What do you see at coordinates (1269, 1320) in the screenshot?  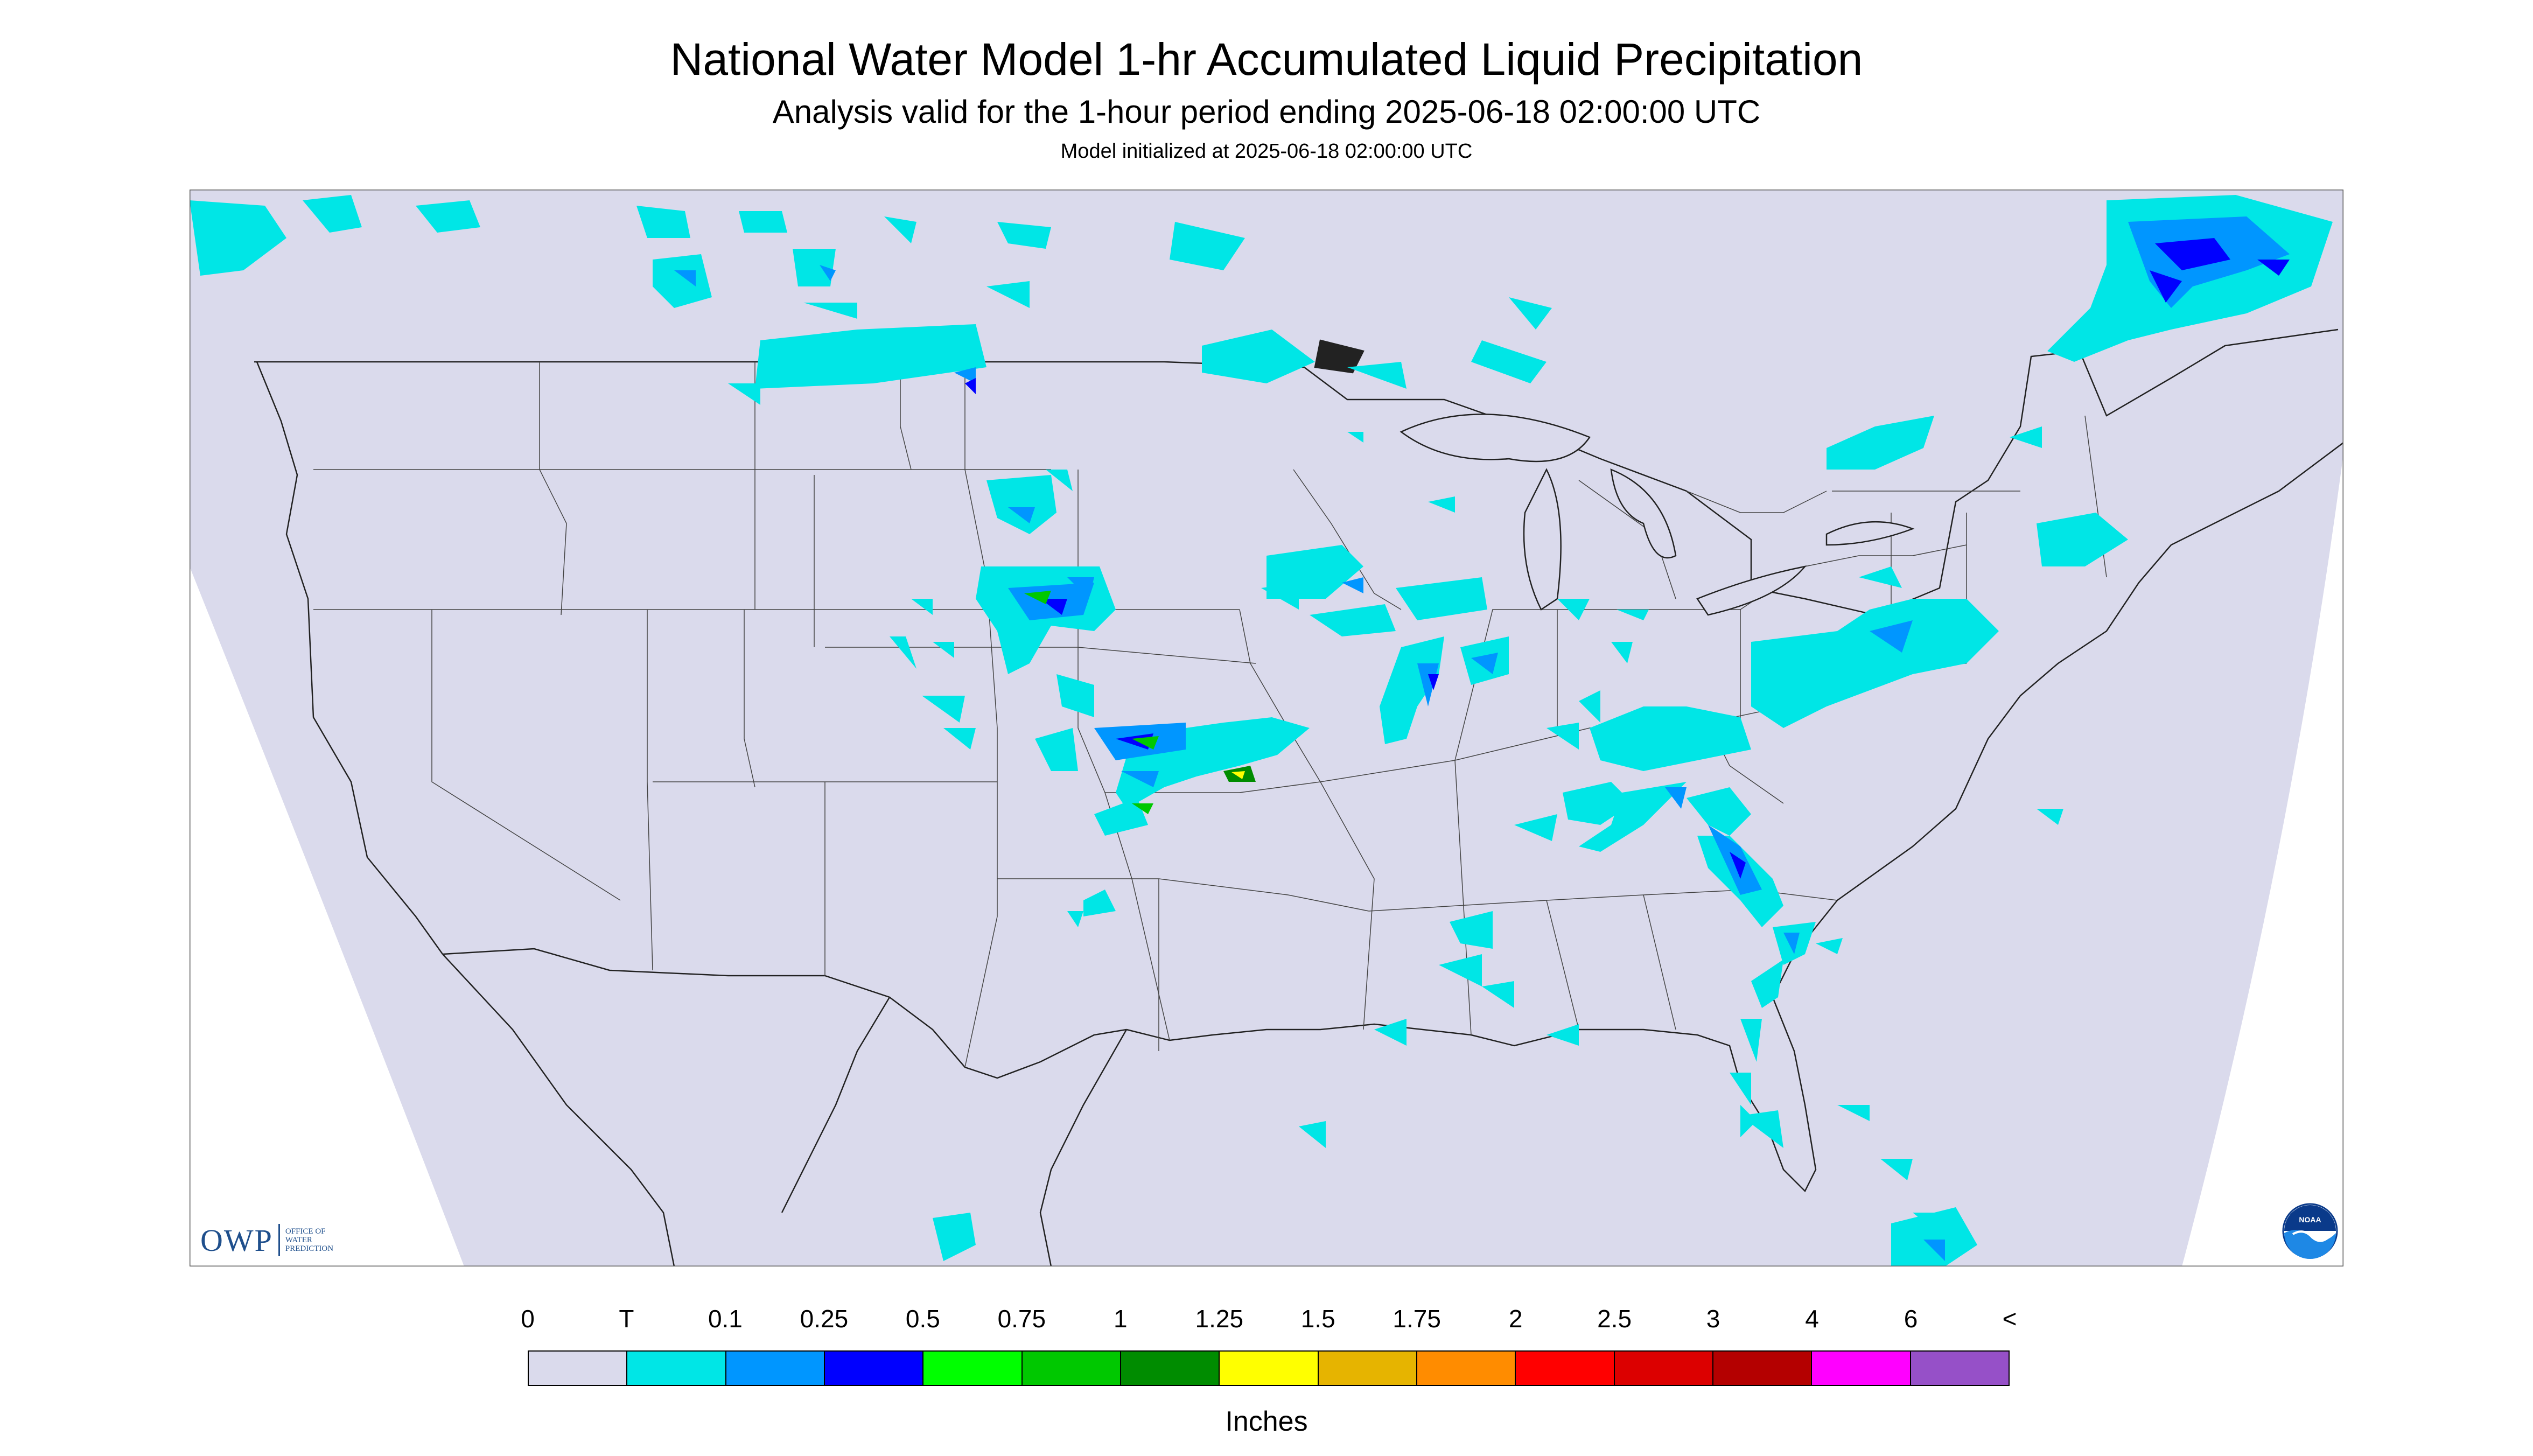 I see `legend-tick-labels: 0 T 0.1 0.25 0.5 0.75 1 1.25 1.5 1.75 2 2.5 3 4 6 <` at bounding box center [1269, 1320].